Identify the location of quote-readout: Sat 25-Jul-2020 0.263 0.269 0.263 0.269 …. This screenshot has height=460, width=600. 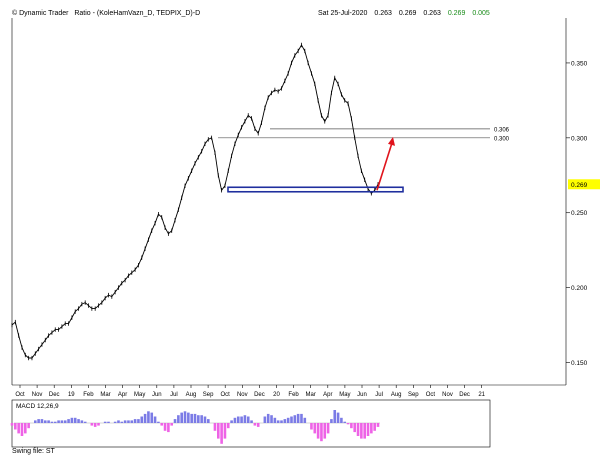
(406, 13).